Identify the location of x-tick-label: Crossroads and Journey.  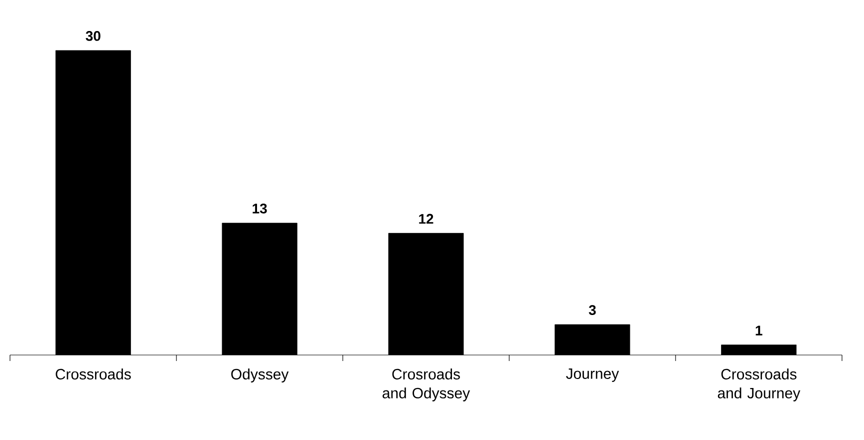
(759, 385).